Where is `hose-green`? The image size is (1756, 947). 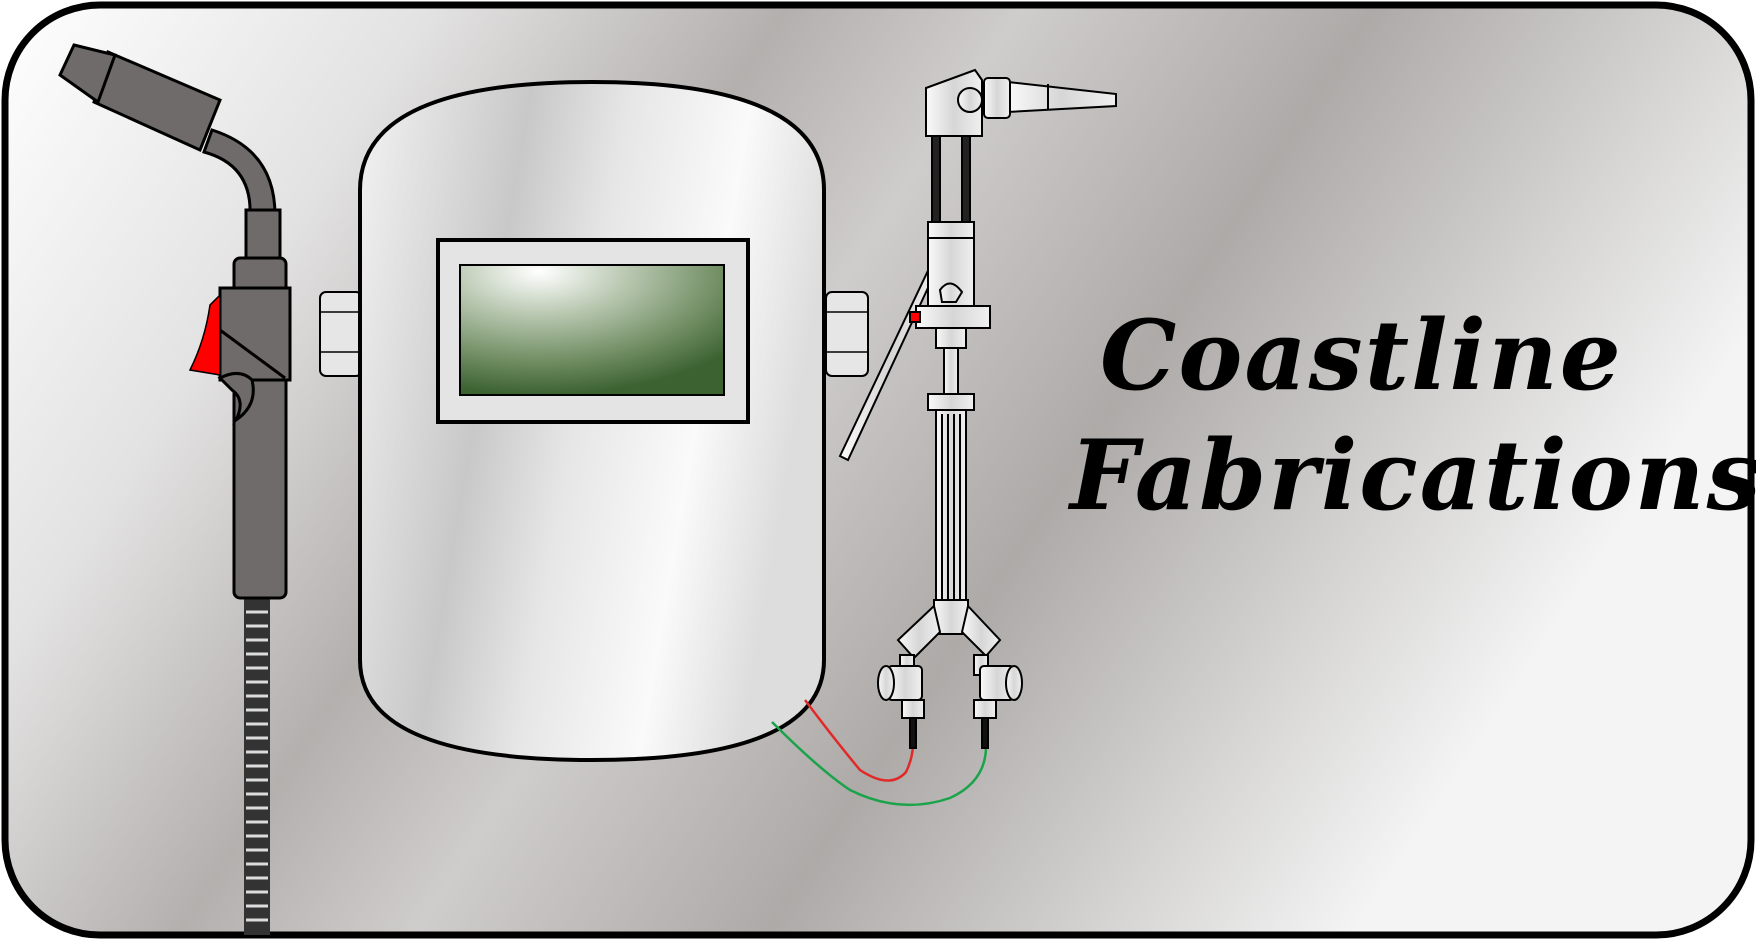 hose-green is located at coordinates (879, 764).